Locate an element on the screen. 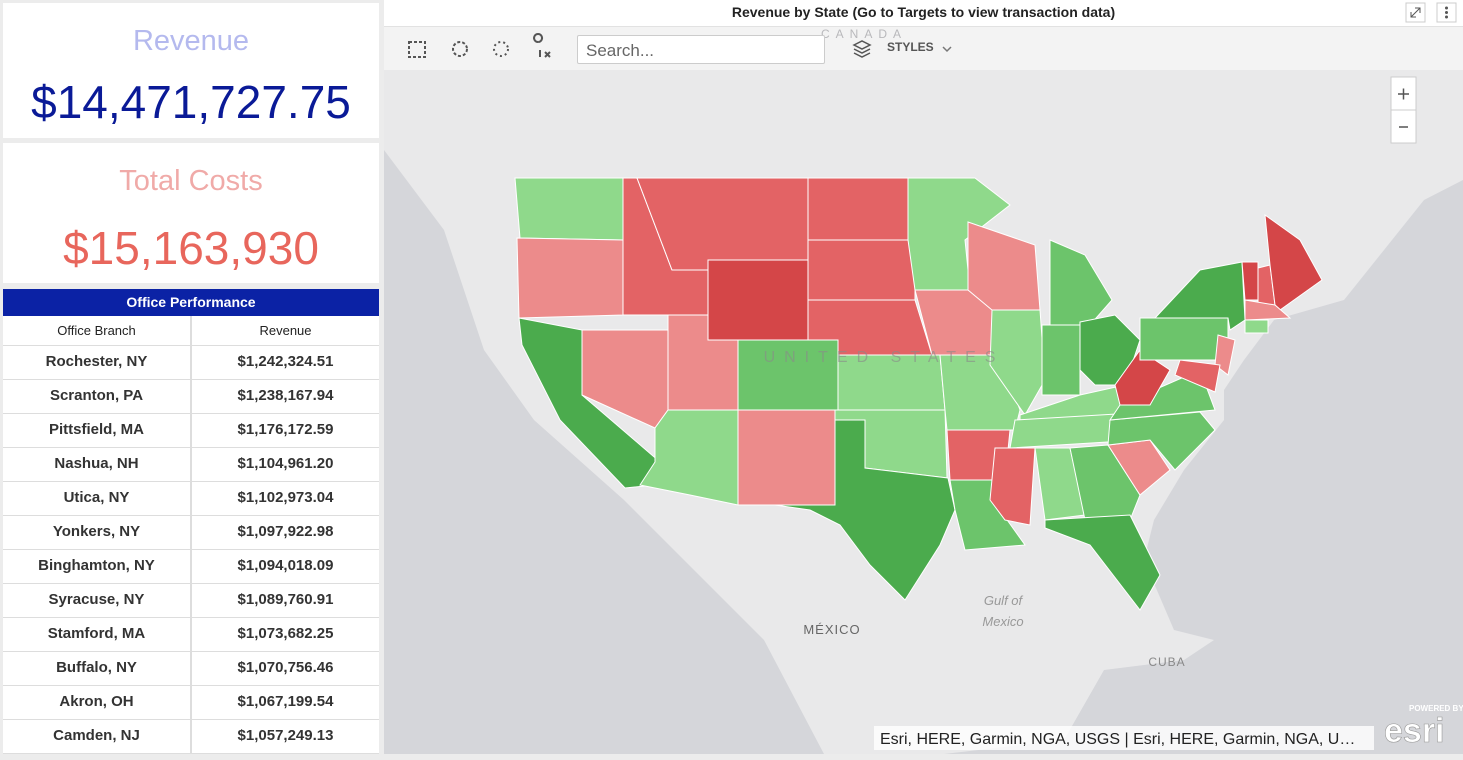  branch-cell: Scranton, PA is located at coordinates (96, 395).